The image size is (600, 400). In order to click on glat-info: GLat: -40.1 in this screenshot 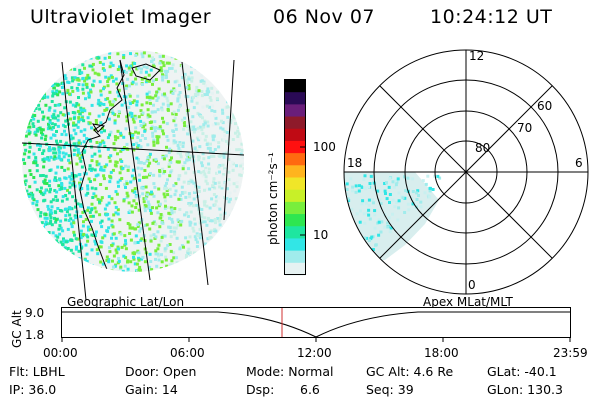, I will do `click(522, 371)`.